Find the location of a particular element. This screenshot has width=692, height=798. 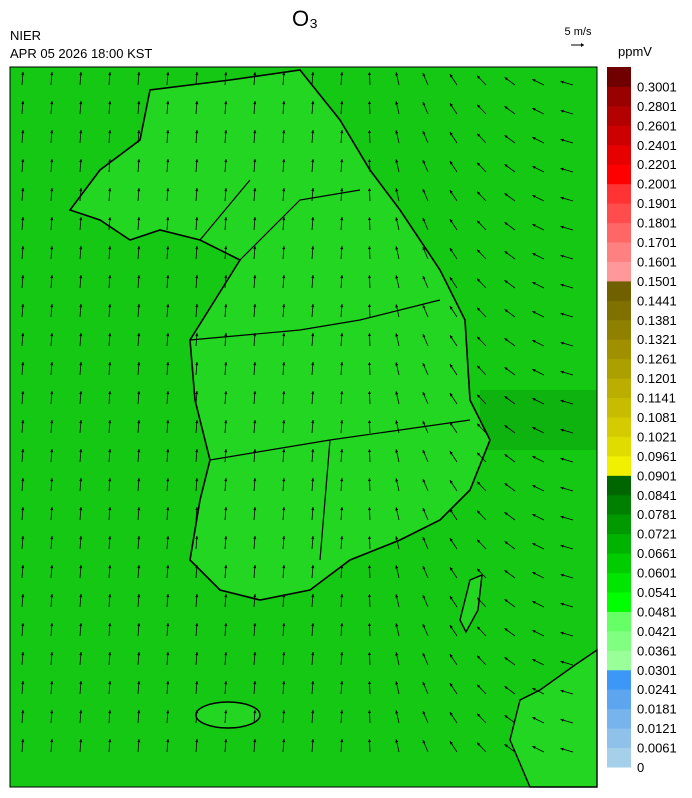

sea-shade is located at coordinates (538, 420).